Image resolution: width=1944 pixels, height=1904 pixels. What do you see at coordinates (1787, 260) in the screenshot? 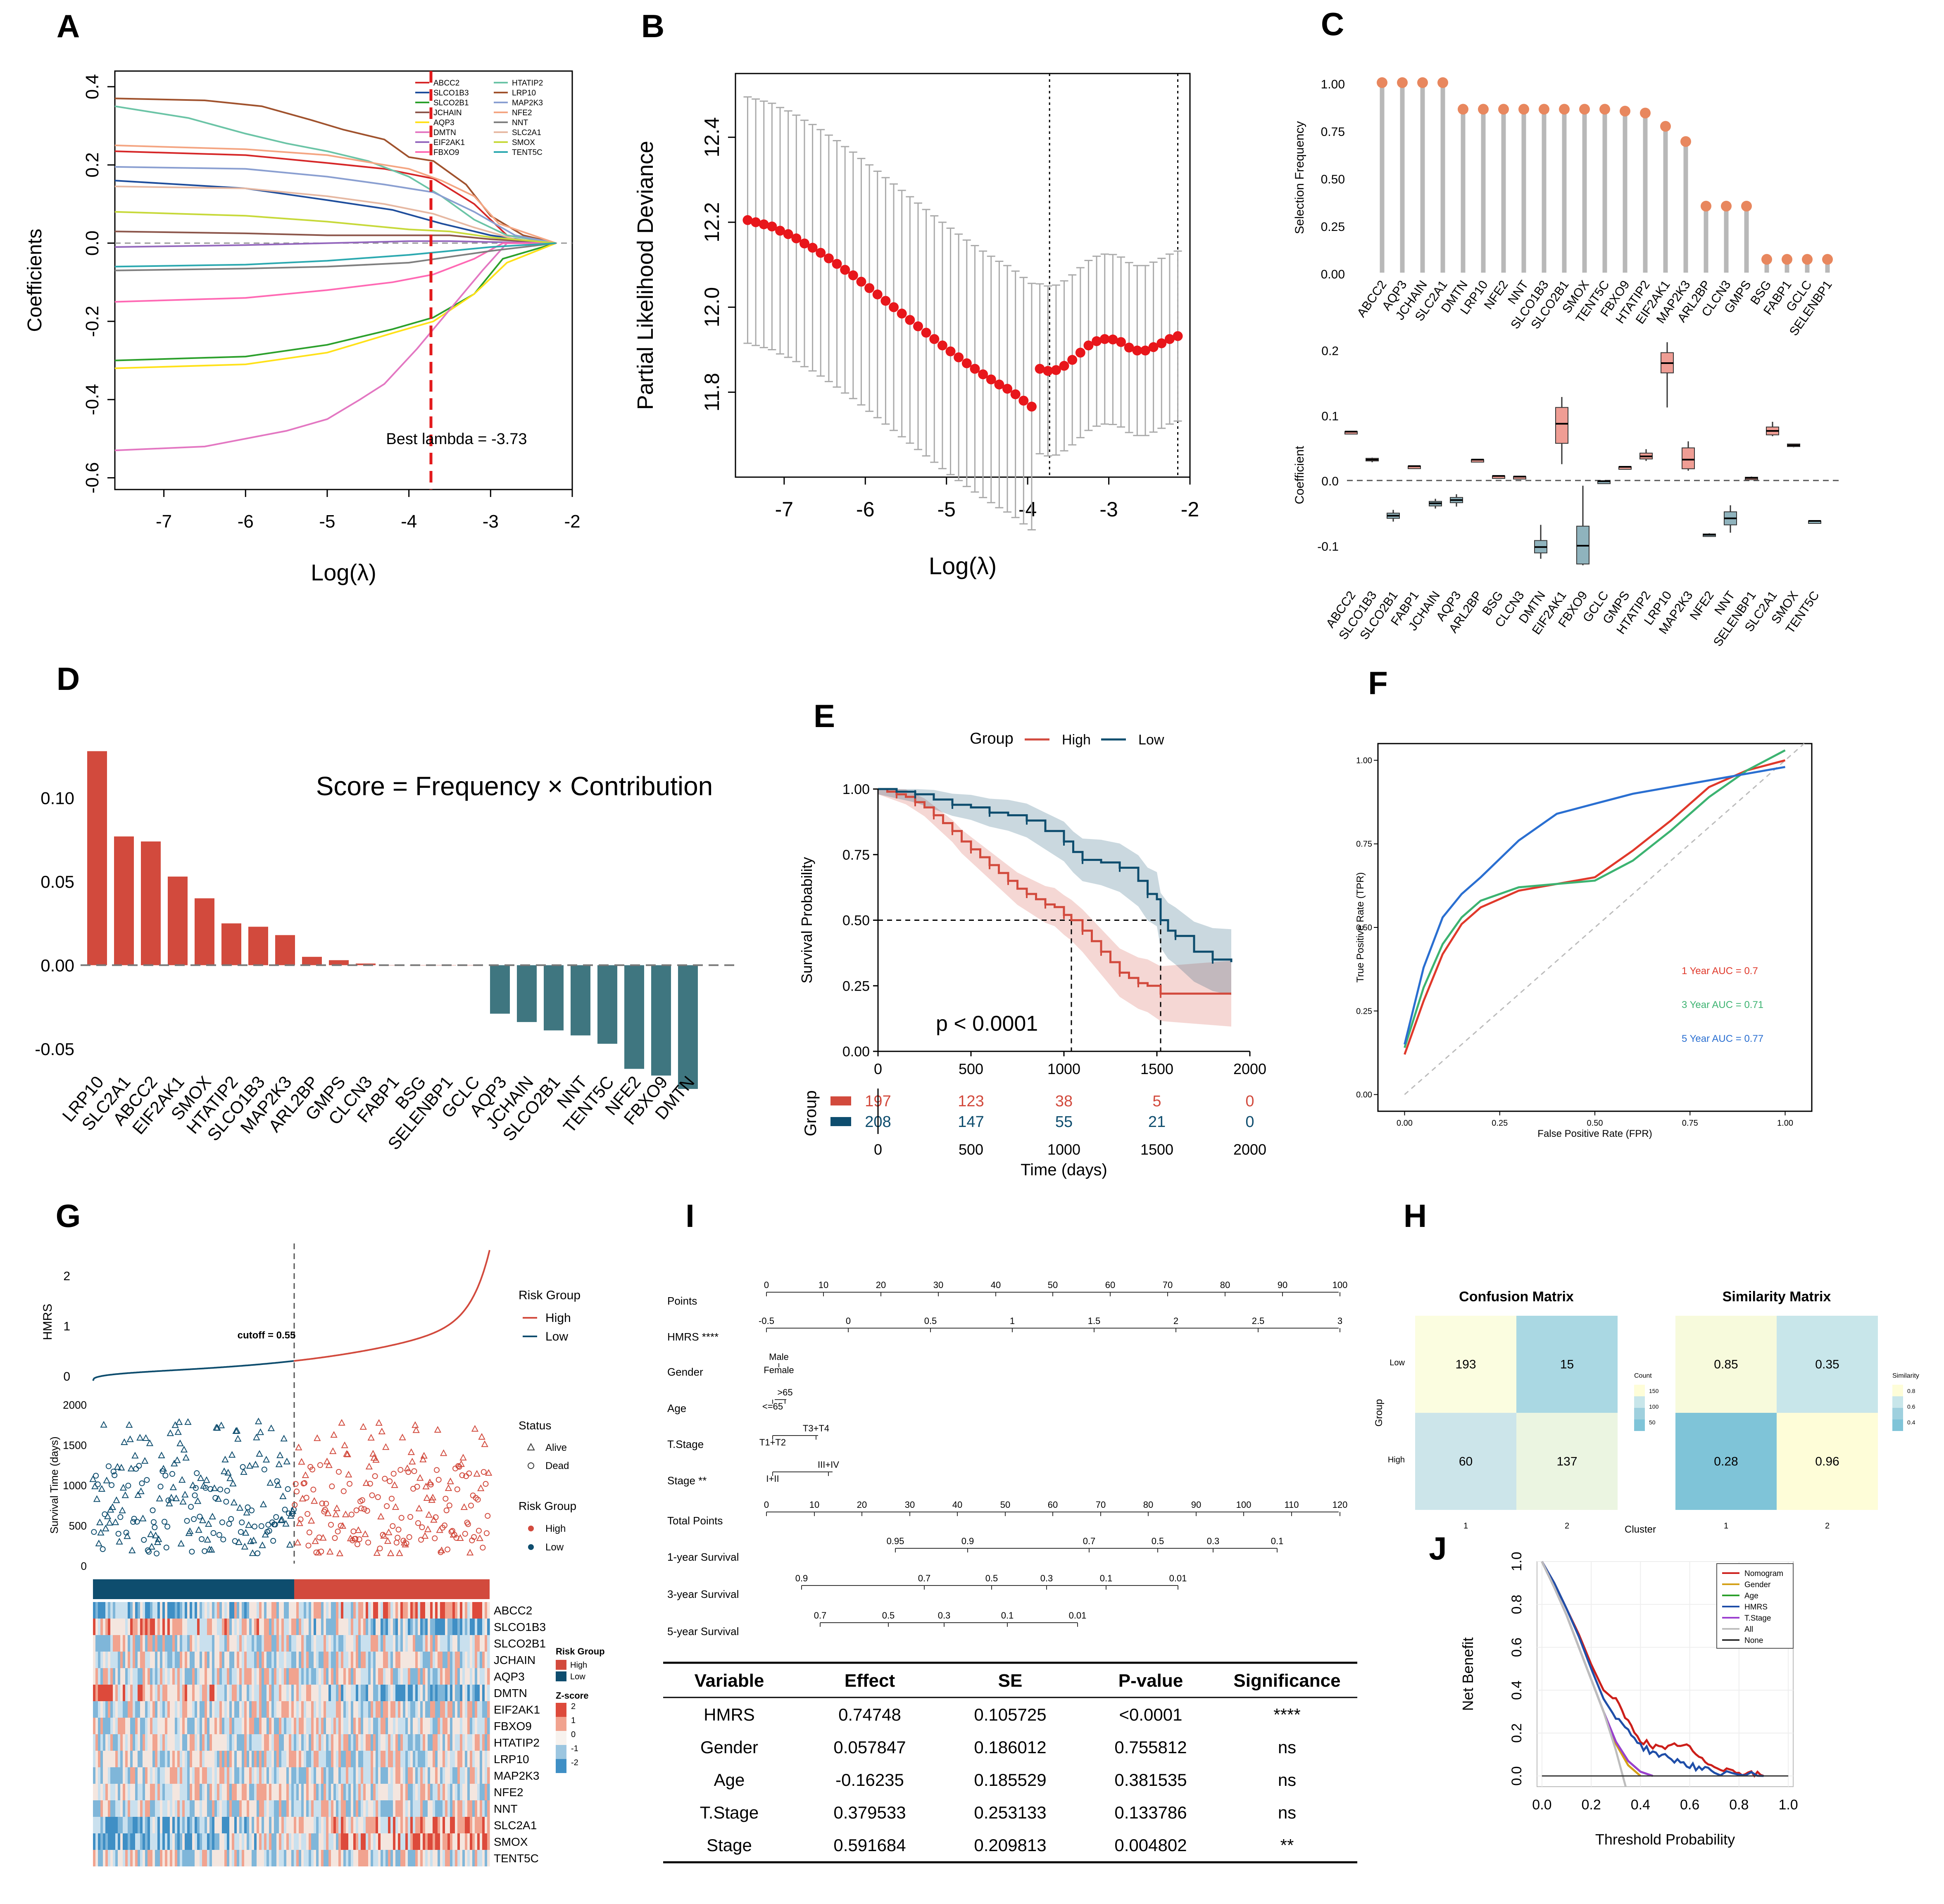
I see `lollipop-head` at bounding box center [1787, 260].